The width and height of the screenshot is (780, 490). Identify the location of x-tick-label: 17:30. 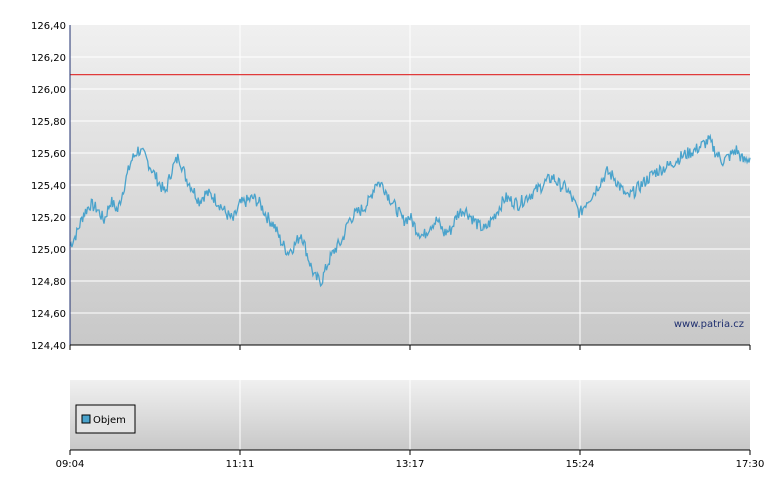
(750, 464).